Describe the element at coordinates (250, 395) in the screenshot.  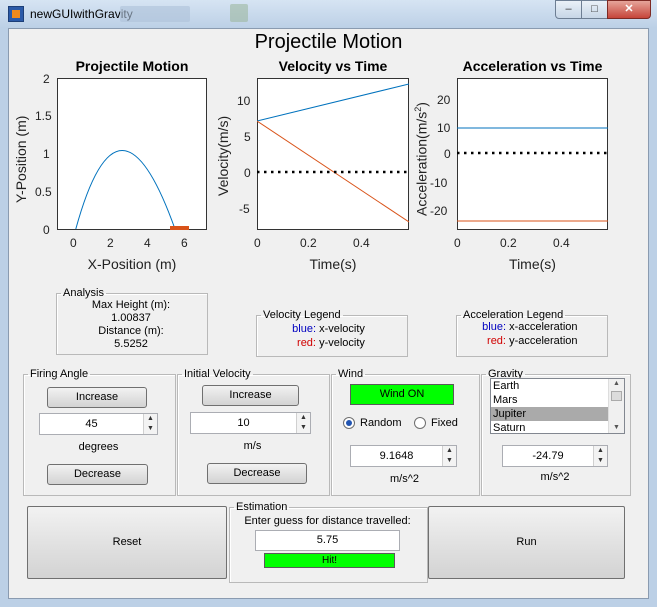
I see `initial-velocity-increase-button: Increase` at that location.